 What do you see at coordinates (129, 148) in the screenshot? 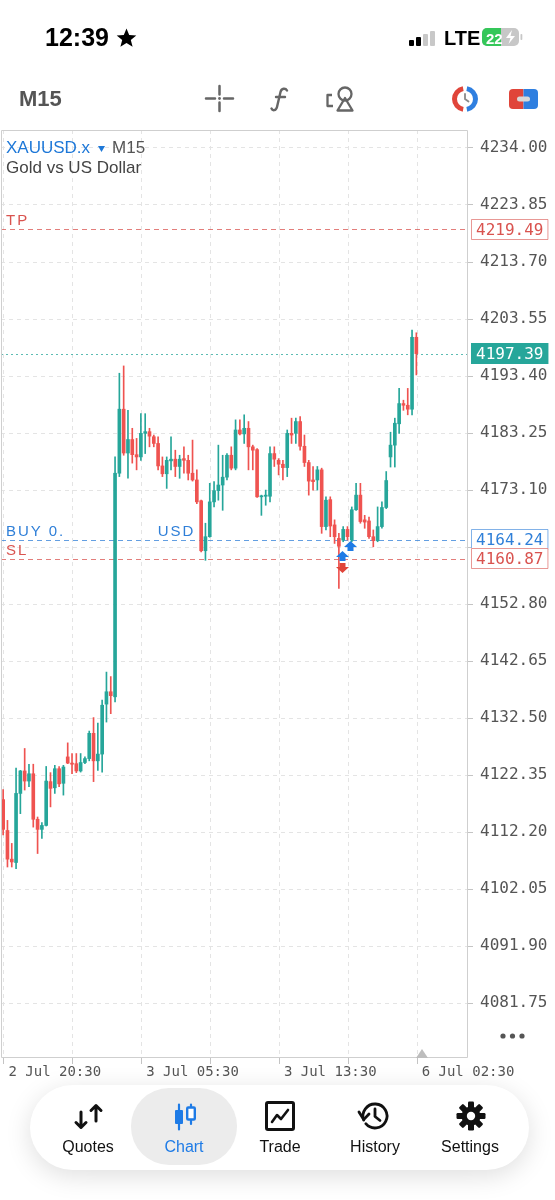
I see `annotation: M15` at bounding box center [129, 148].